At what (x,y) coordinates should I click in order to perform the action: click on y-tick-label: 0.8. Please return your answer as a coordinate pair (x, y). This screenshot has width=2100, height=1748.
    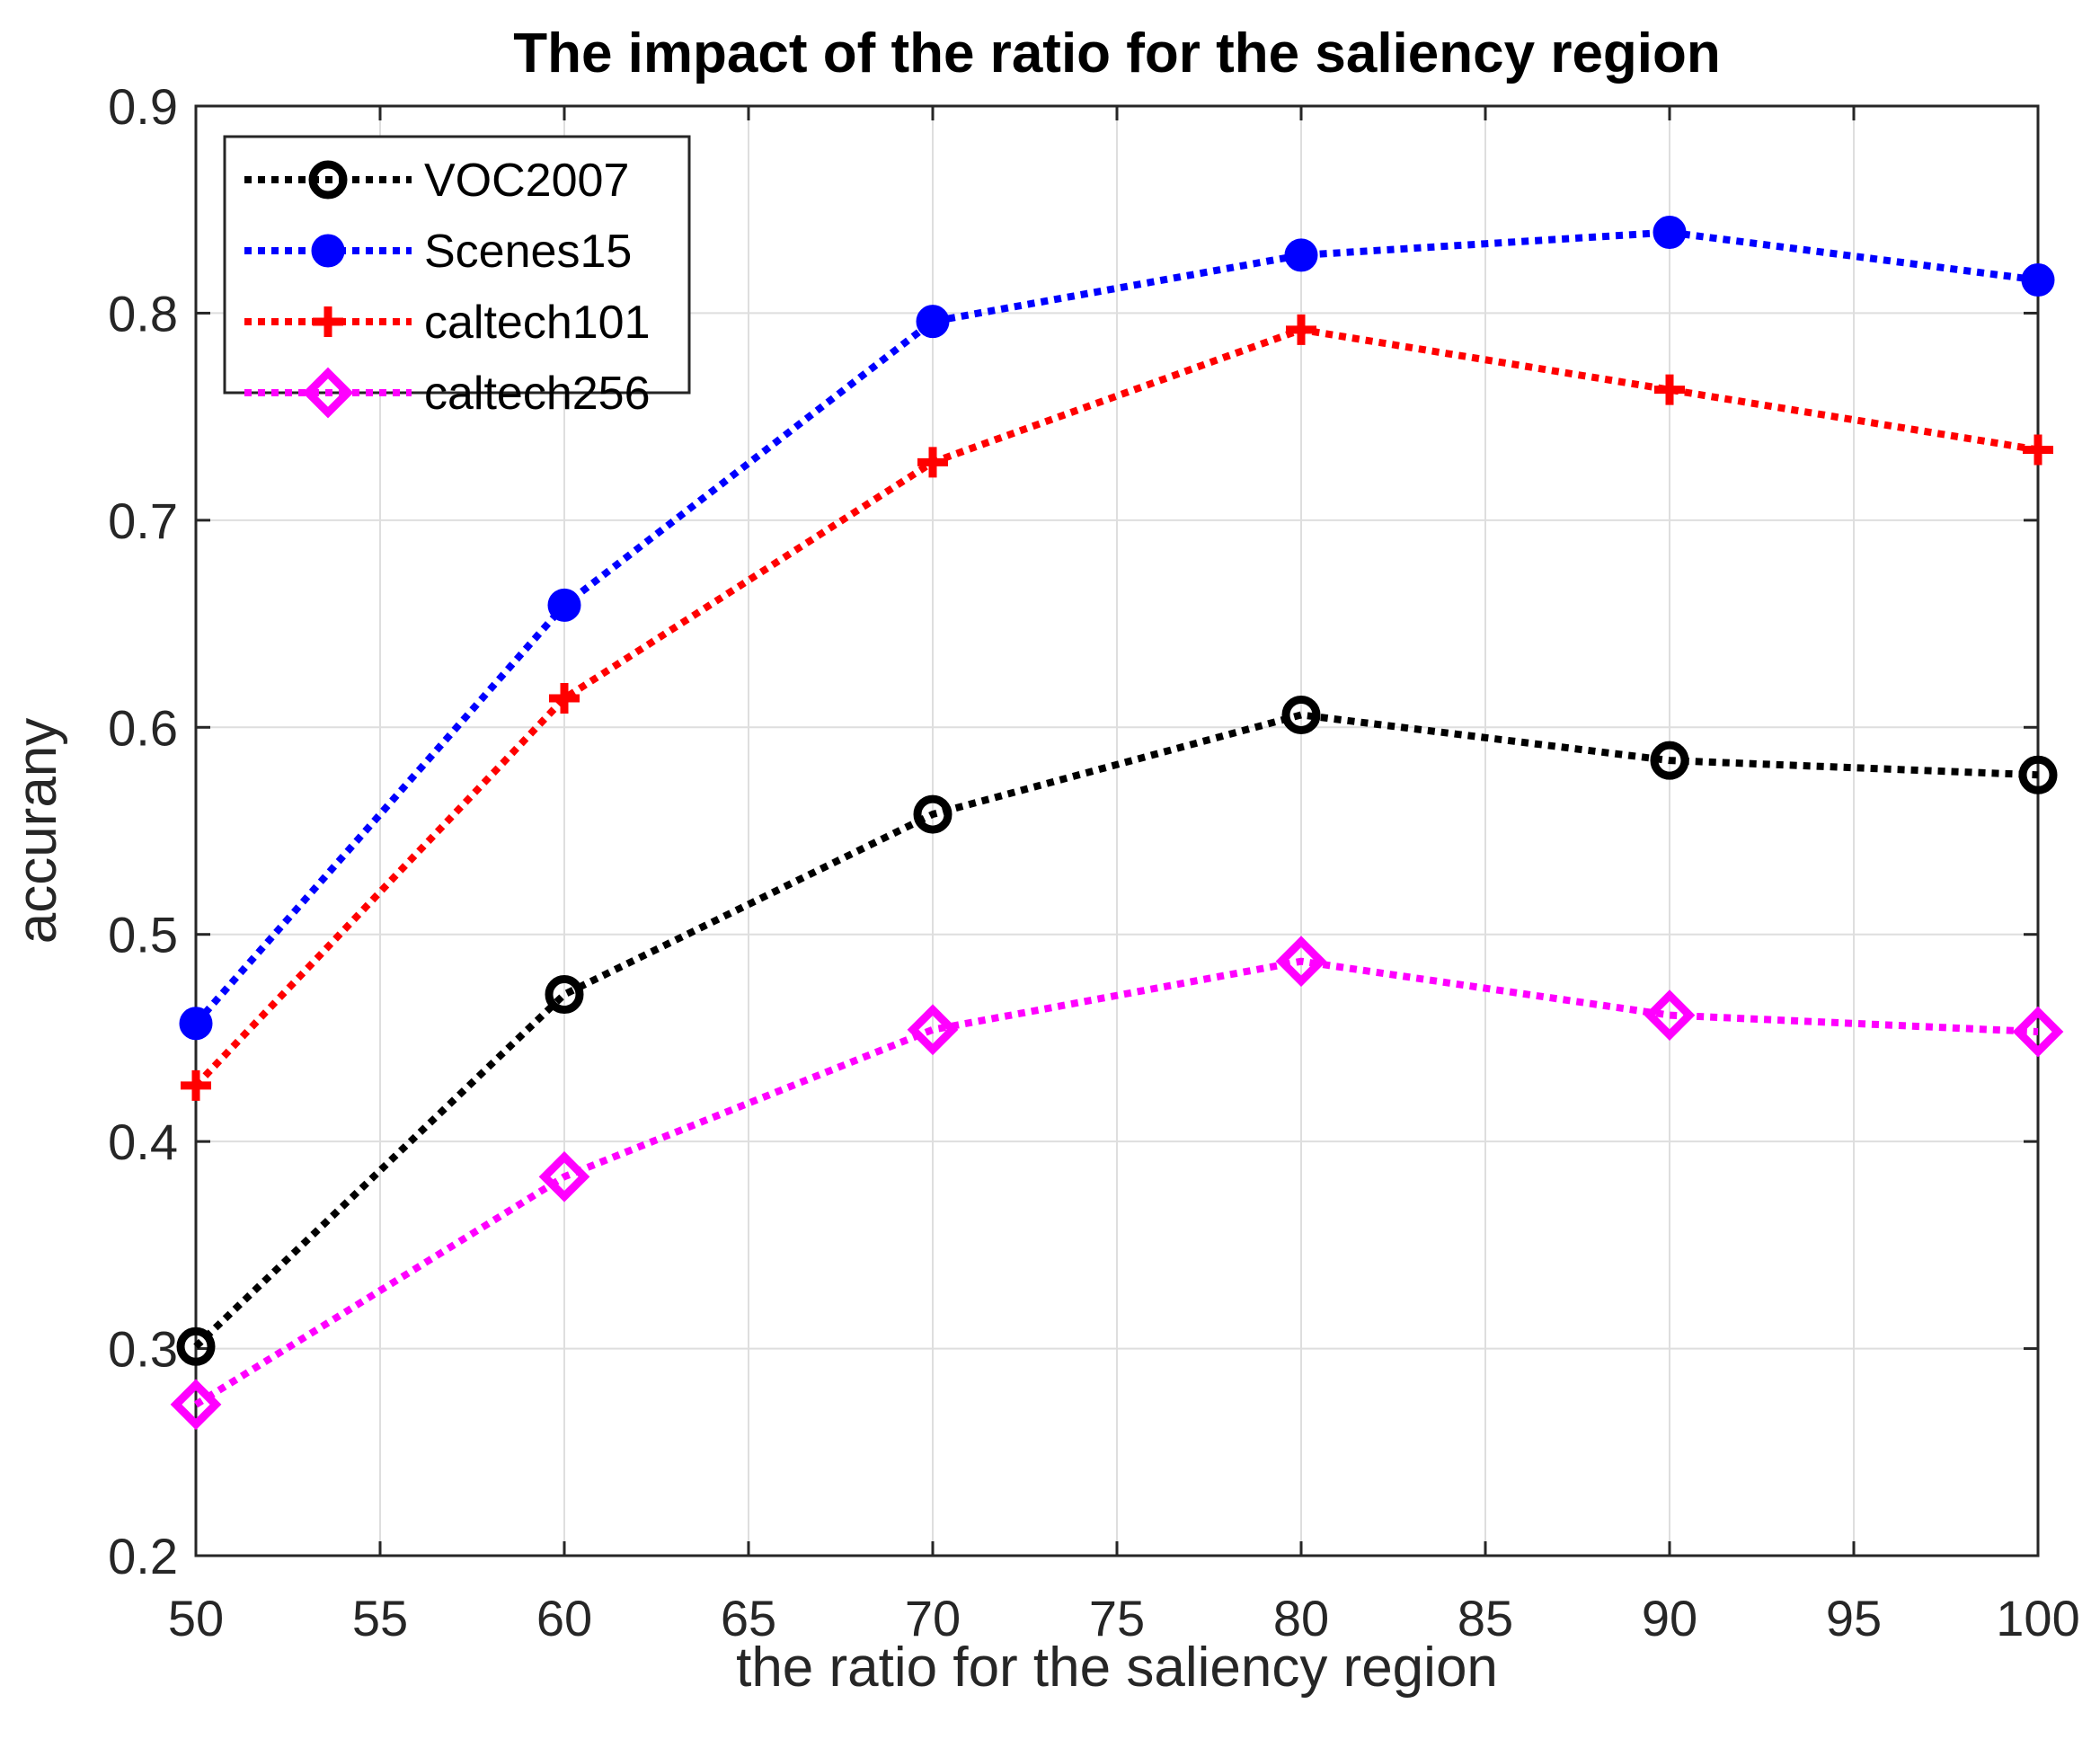
    Looking at the image, I should click on (143, 313).